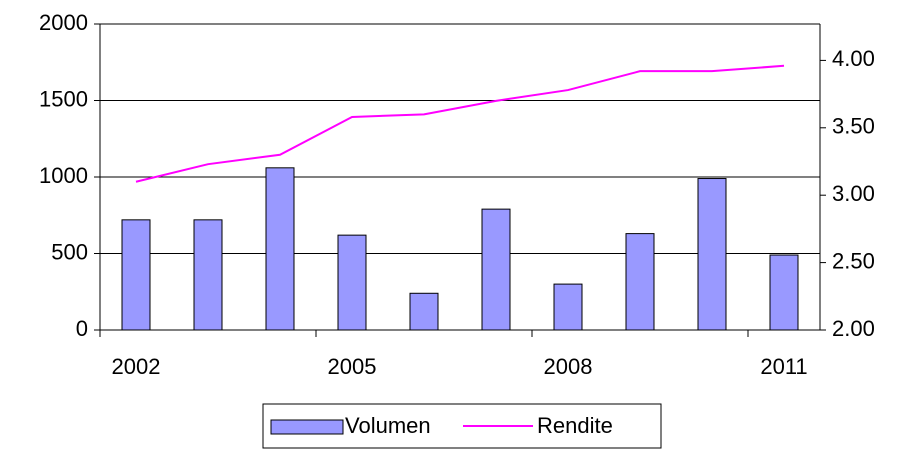  Describe the element at coordinates (307, 427) in the screenshot. I see `legend-swatch` at that location.